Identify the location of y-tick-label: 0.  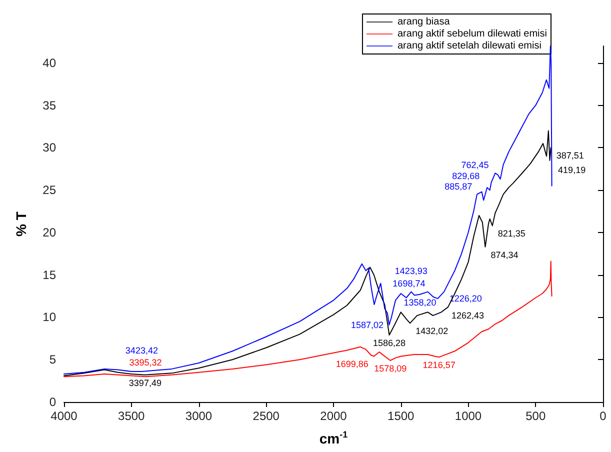
(52, 402).